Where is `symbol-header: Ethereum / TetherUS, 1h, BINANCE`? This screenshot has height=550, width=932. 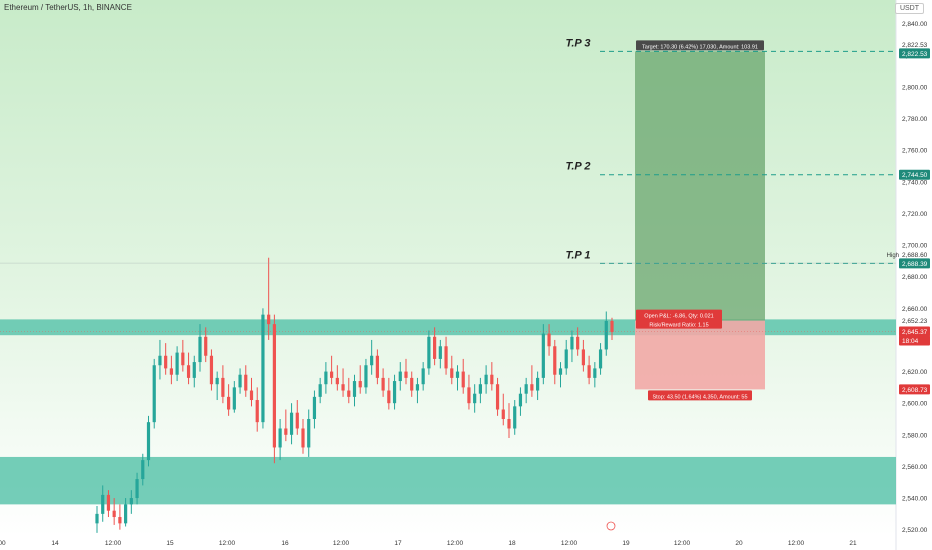
symbol-header: Ethereum / TetherUS, 1h, BINANCE is located at coordinates (68, 7).